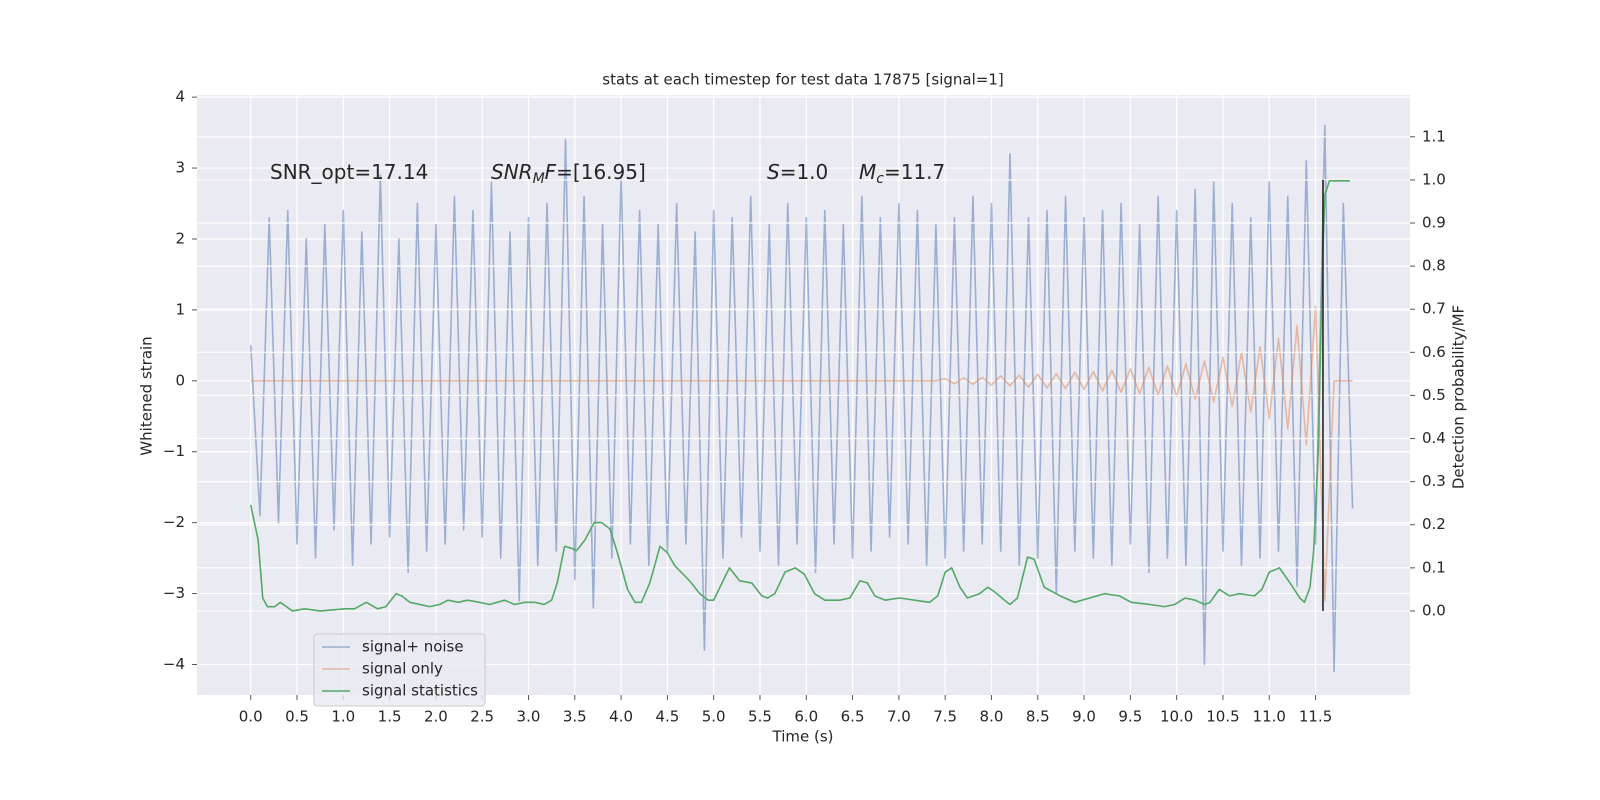 The height and width of the screenshot is (800, 1600). What do you see at coordinates (945, 717) in the screenshot?
I see `x-tick-label: 7.5` at bounding box center [945, 717].